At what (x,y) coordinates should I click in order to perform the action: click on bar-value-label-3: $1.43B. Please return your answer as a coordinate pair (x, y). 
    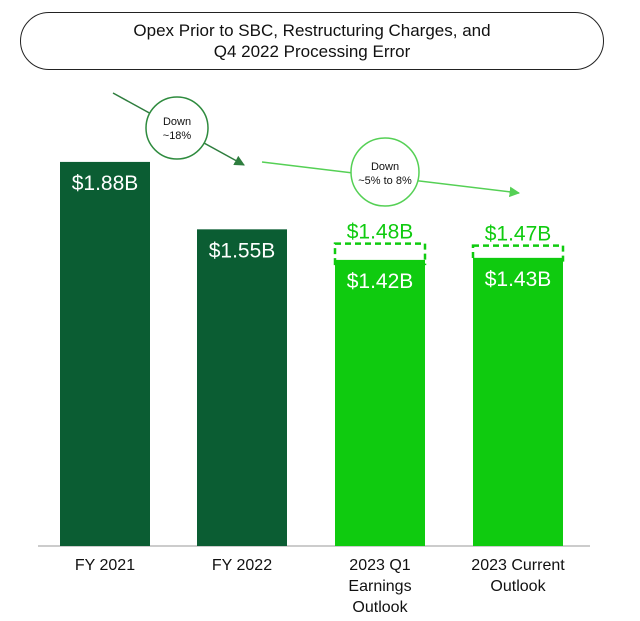
    Looking at the image, I should click on (518, 279).